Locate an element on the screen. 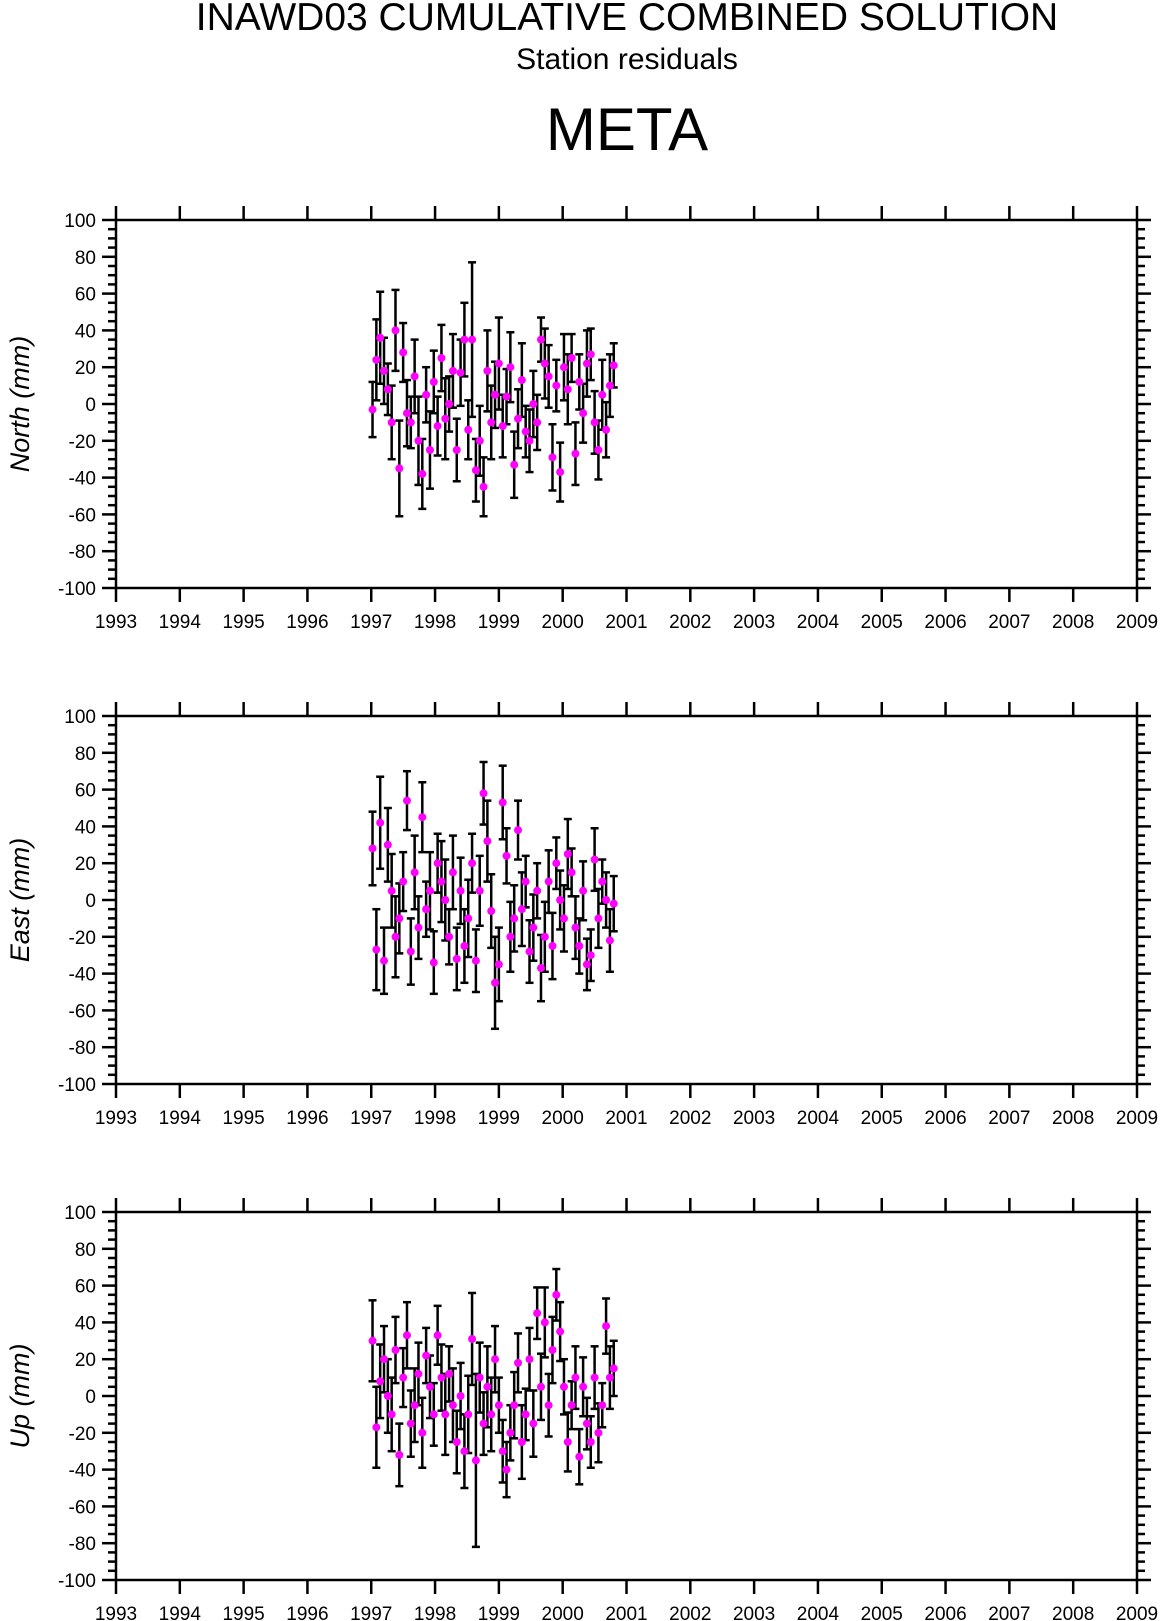  x-tick-label: 2006 is located at coordinates (945, 1612).